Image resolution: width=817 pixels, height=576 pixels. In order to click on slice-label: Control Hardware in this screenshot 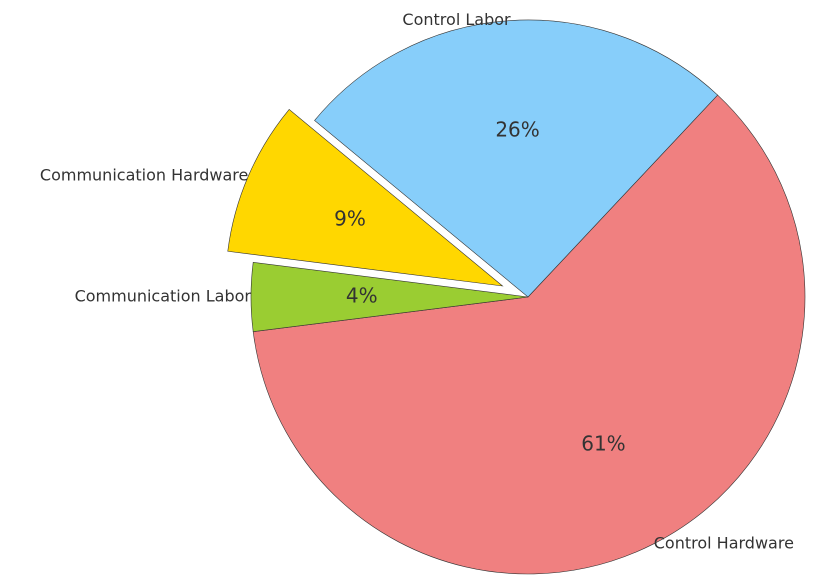, I will do `click(724, 542)`.